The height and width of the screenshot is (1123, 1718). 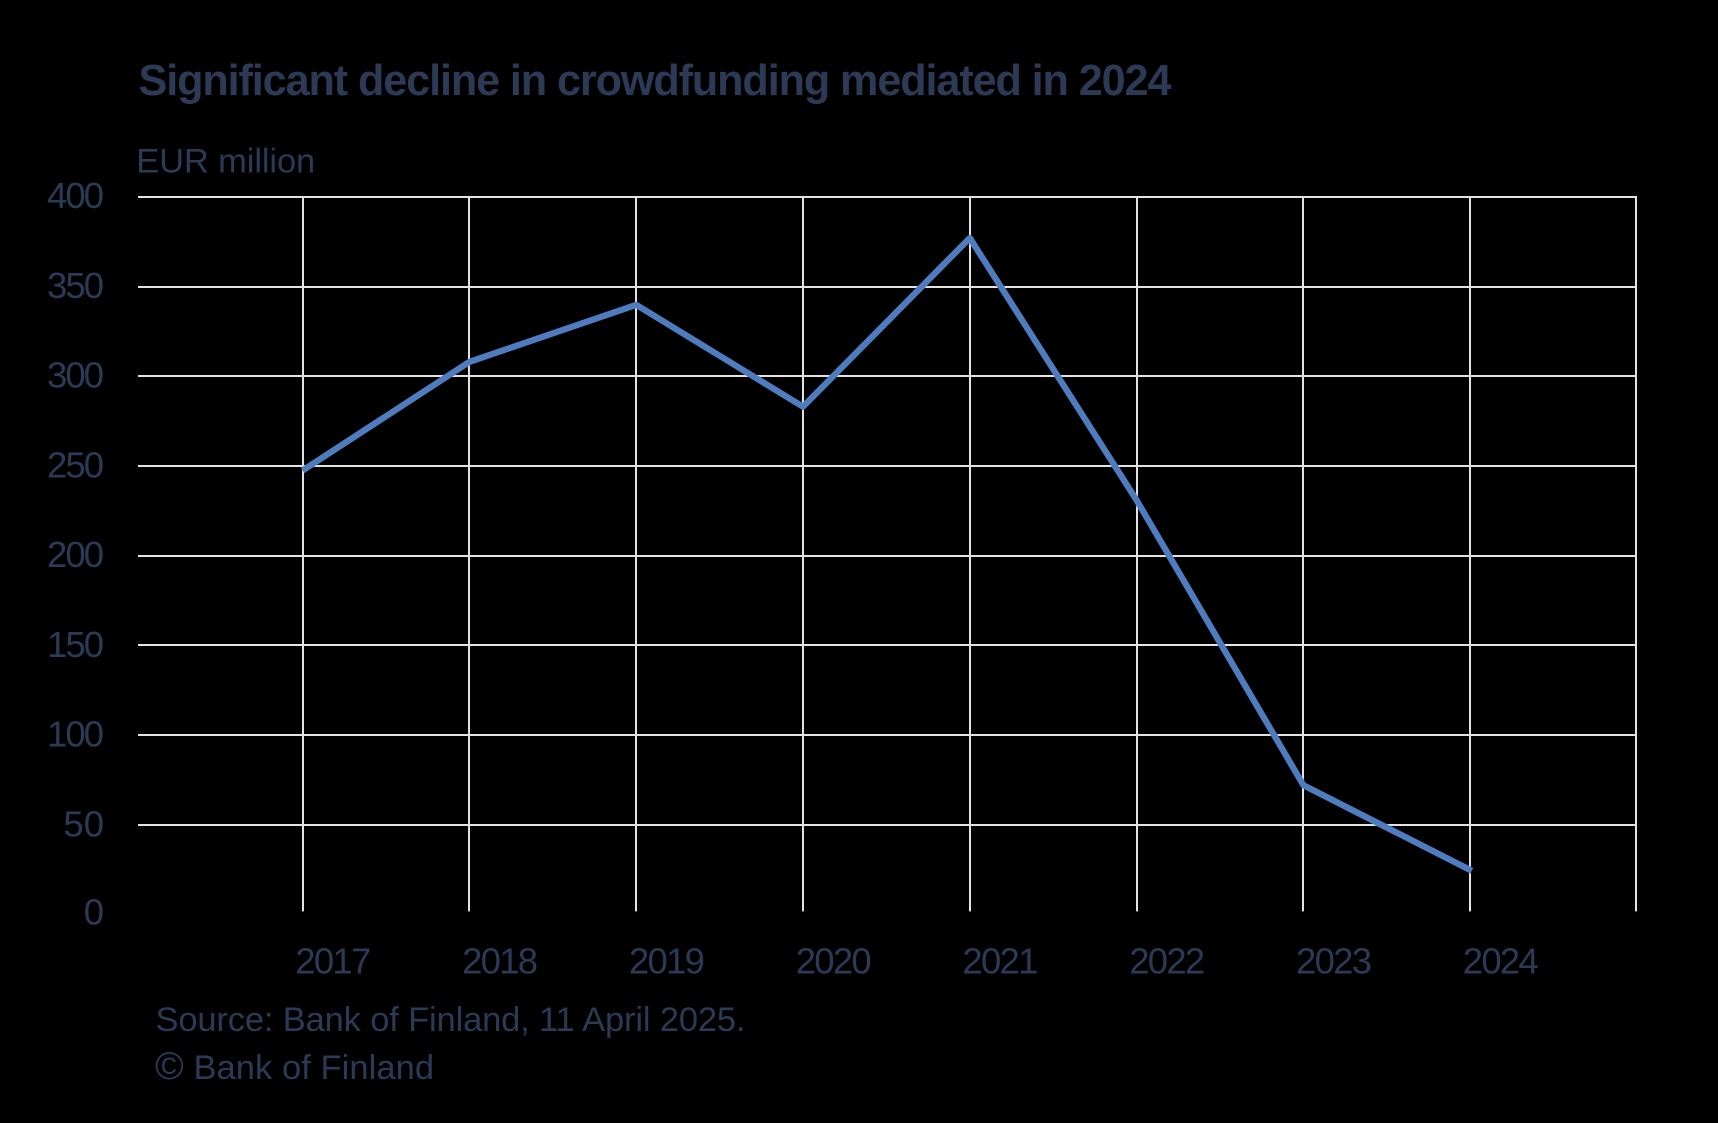 I want to click on svg-text: 2023, so click(x=1334, y=960).